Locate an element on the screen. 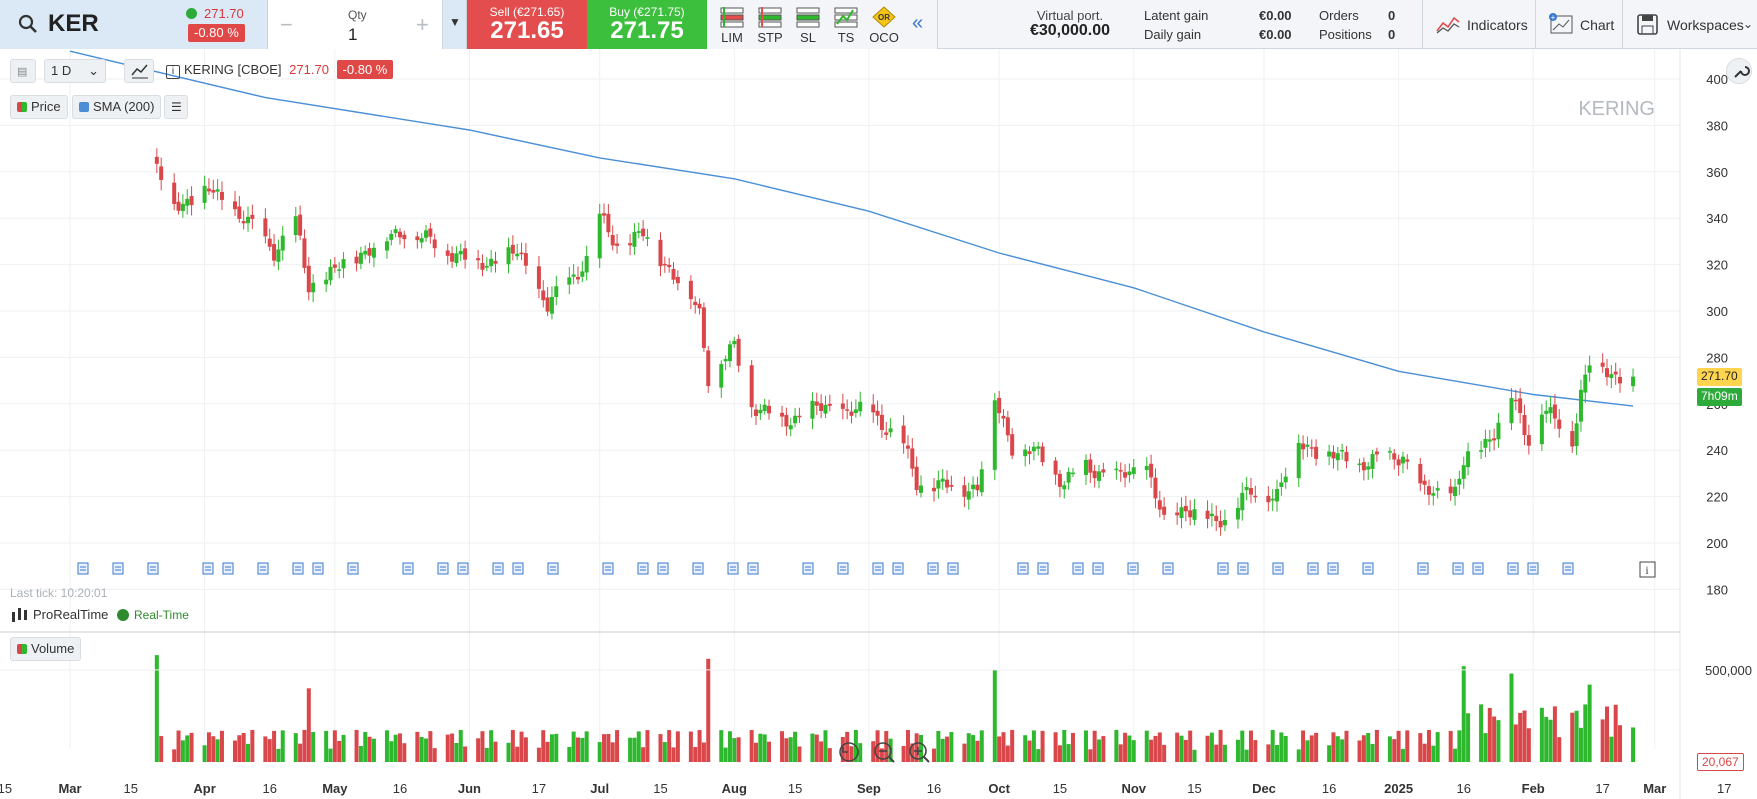 The image size is (1757, 799). latent-gain-label: Latent gain is located at coordinates (1176, 15).